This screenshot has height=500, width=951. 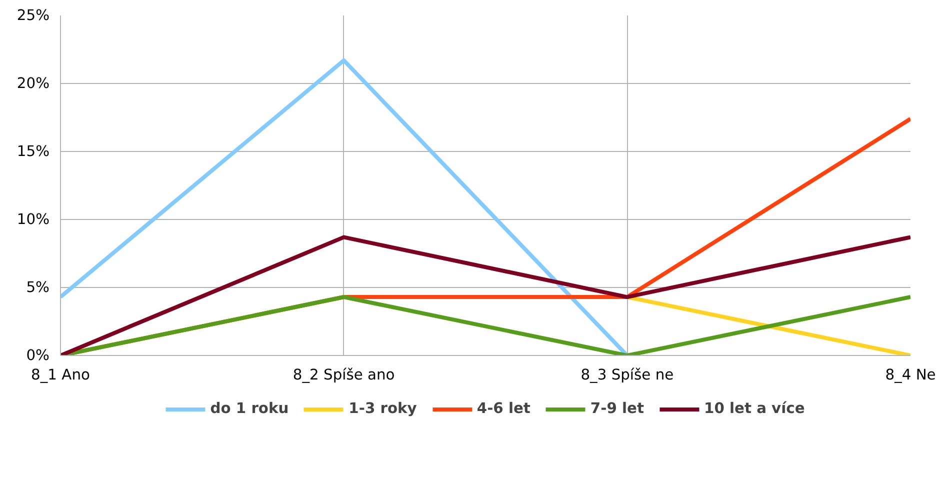 What do you see at coordinates (38, 355) in the screenshot?
I see `y-tick-label: 0%` at bounding box center [38, 355].